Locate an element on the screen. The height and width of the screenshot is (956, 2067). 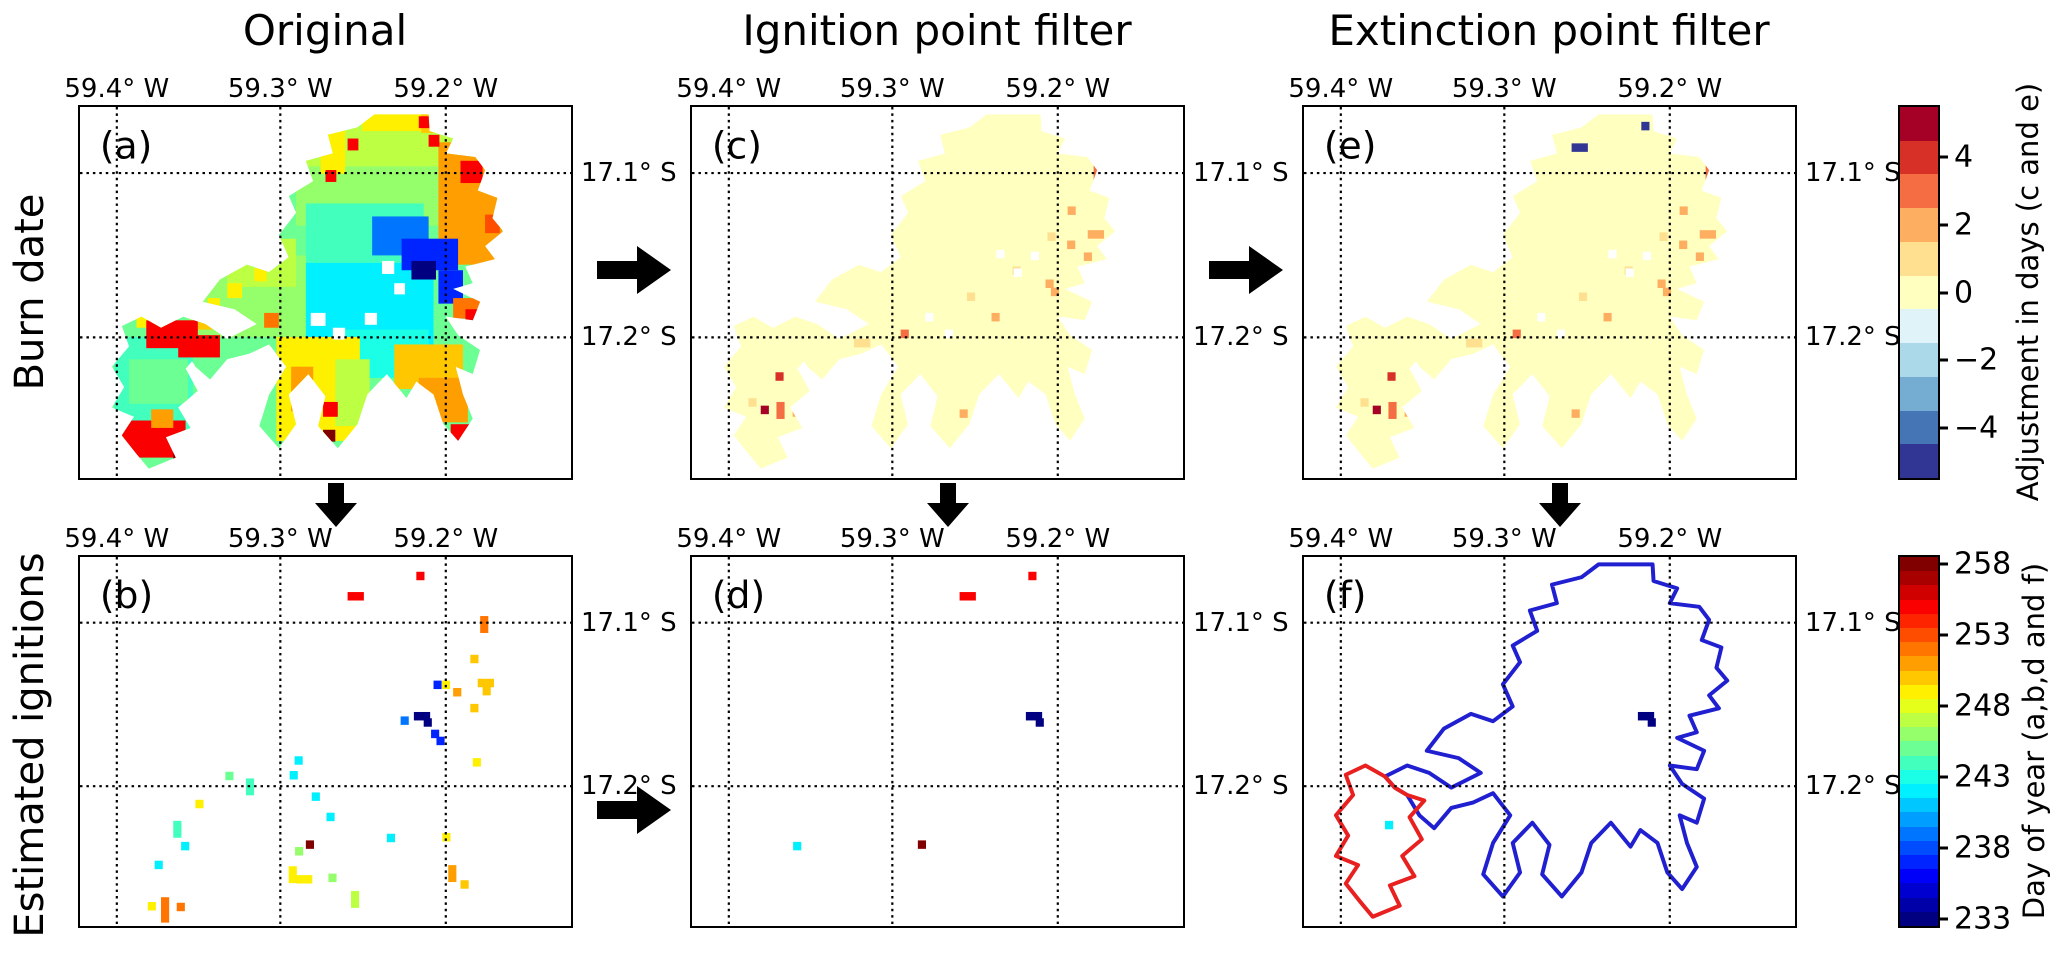
map-canvas: (c) is located at coordinates (937, 292).